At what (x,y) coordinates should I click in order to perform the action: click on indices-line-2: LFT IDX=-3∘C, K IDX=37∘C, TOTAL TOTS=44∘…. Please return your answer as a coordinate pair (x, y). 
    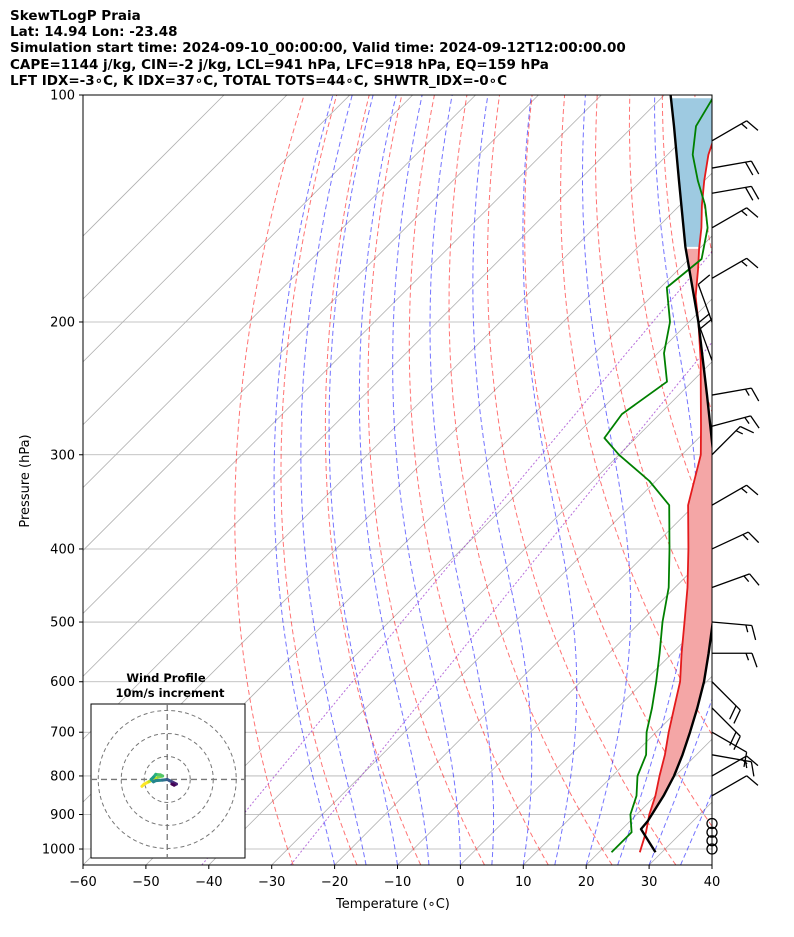
    Looking at the image, I should click on (259, 80).